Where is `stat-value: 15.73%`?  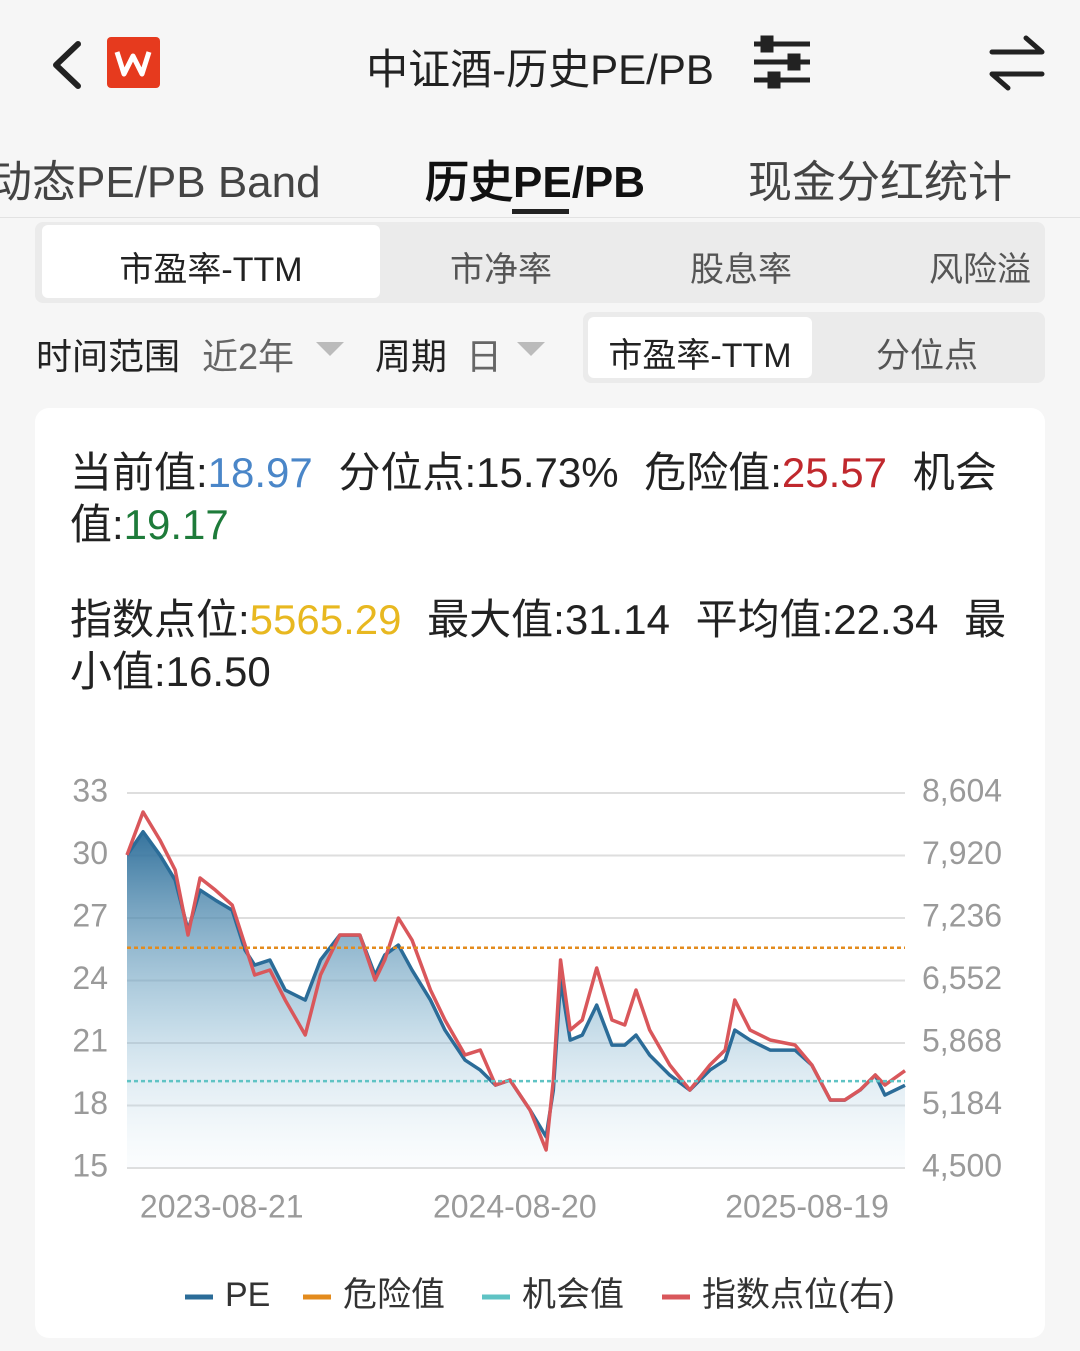
stat-value: 15.73% is located at coordinates (547, 472).